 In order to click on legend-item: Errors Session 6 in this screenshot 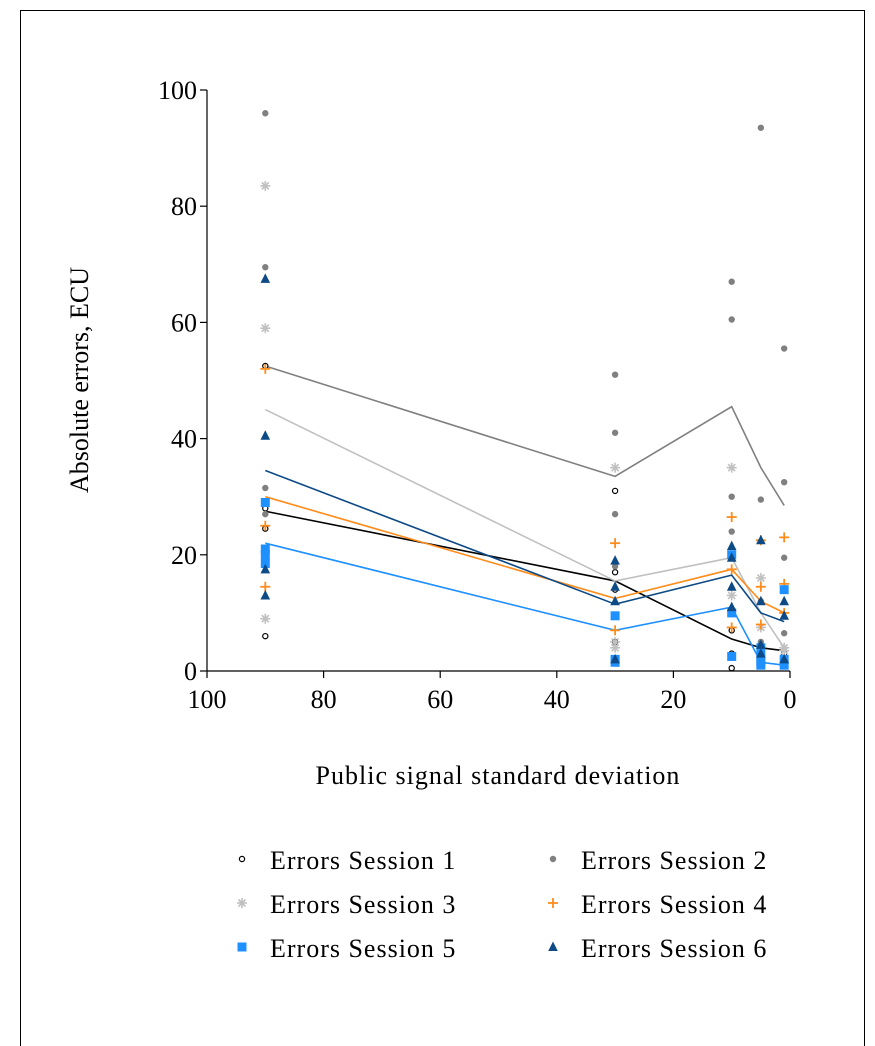, I will do `click(657, 948)`.